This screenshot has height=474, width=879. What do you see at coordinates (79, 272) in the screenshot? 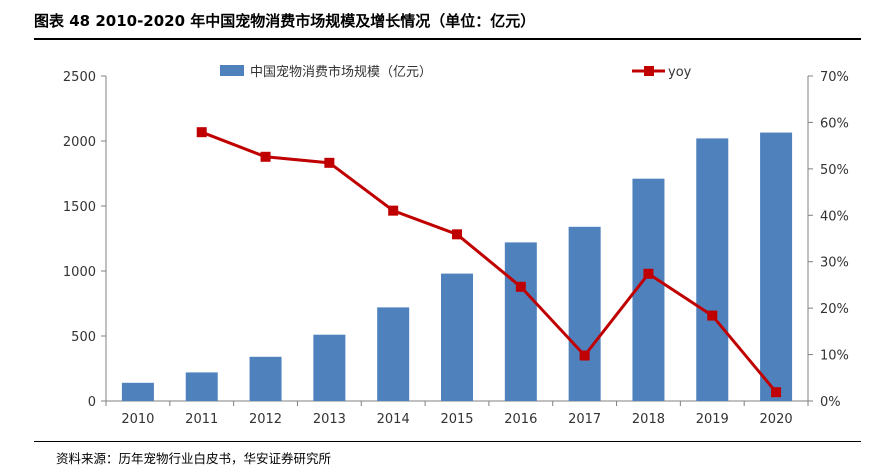
I see `left-tick-label: 1000` at bounding box center [79, 272].